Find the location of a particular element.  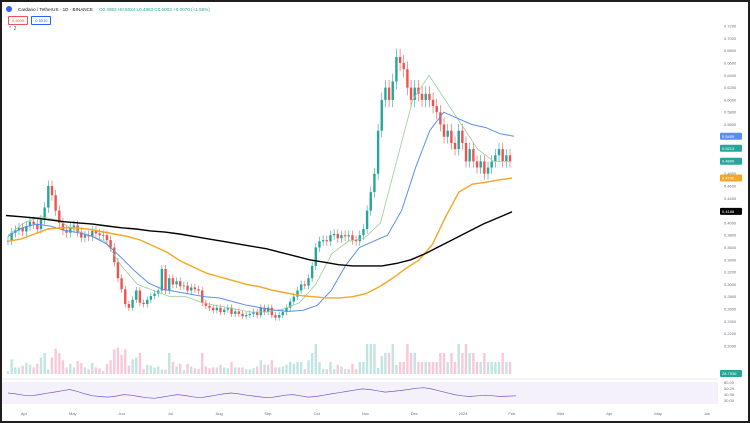

x-tick-label: Mar is located at coordinates (561, 413).